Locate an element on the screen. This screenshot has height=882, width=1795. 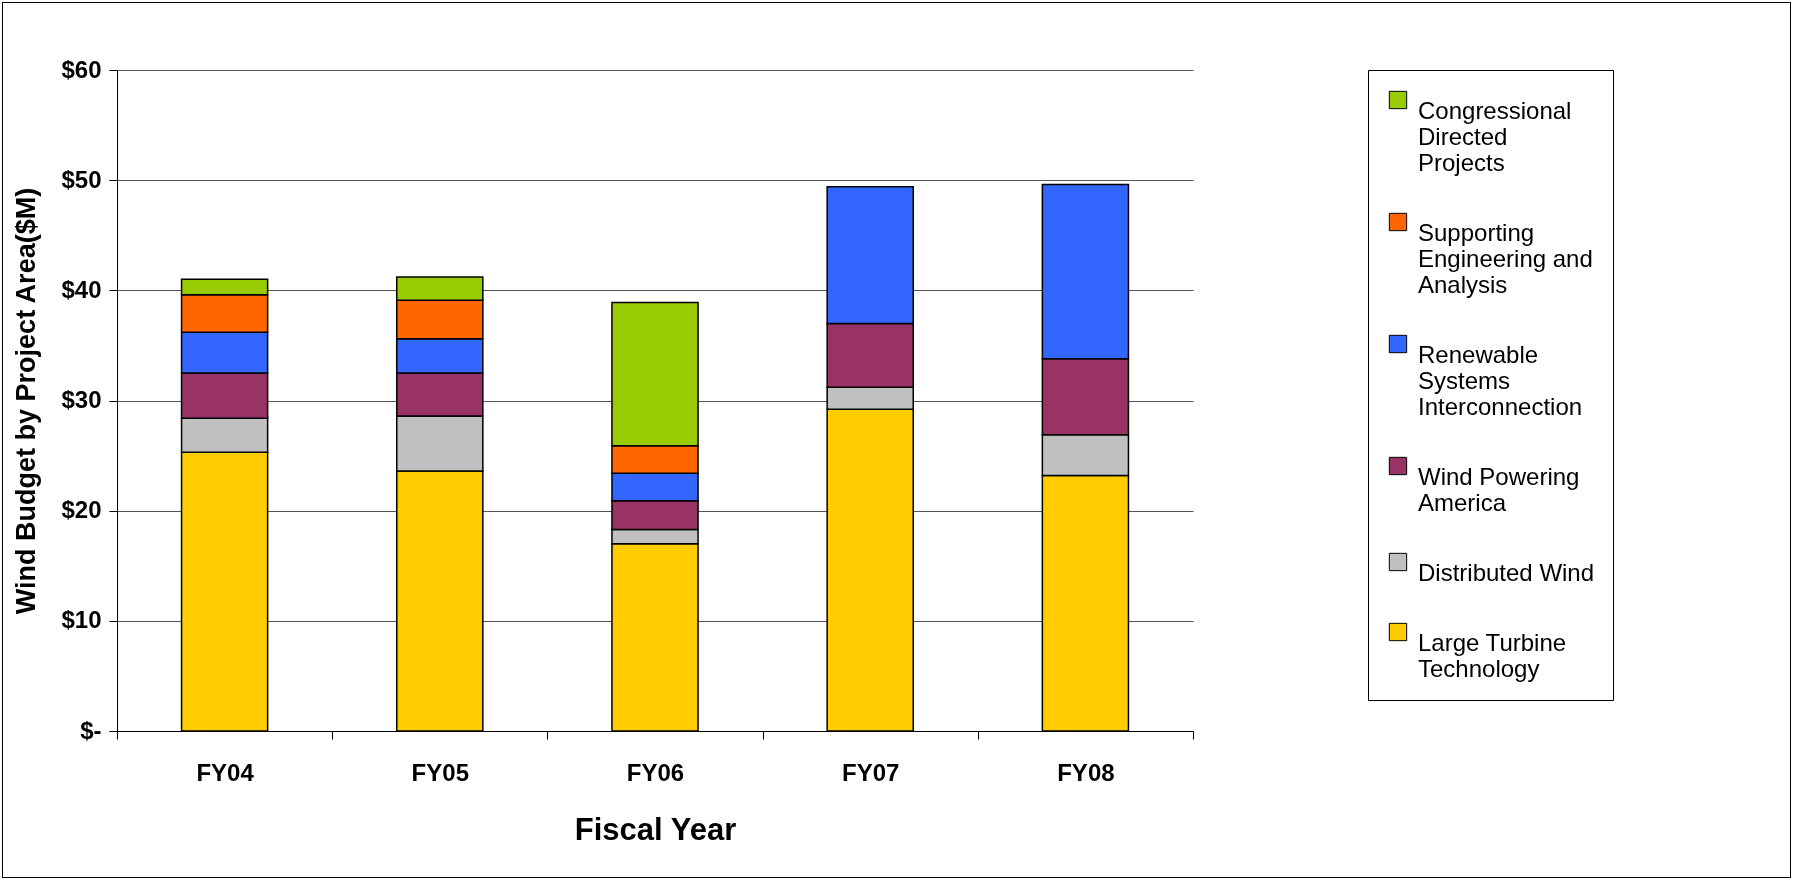
y-tick-label: $- is located at coordinates (91, 730).